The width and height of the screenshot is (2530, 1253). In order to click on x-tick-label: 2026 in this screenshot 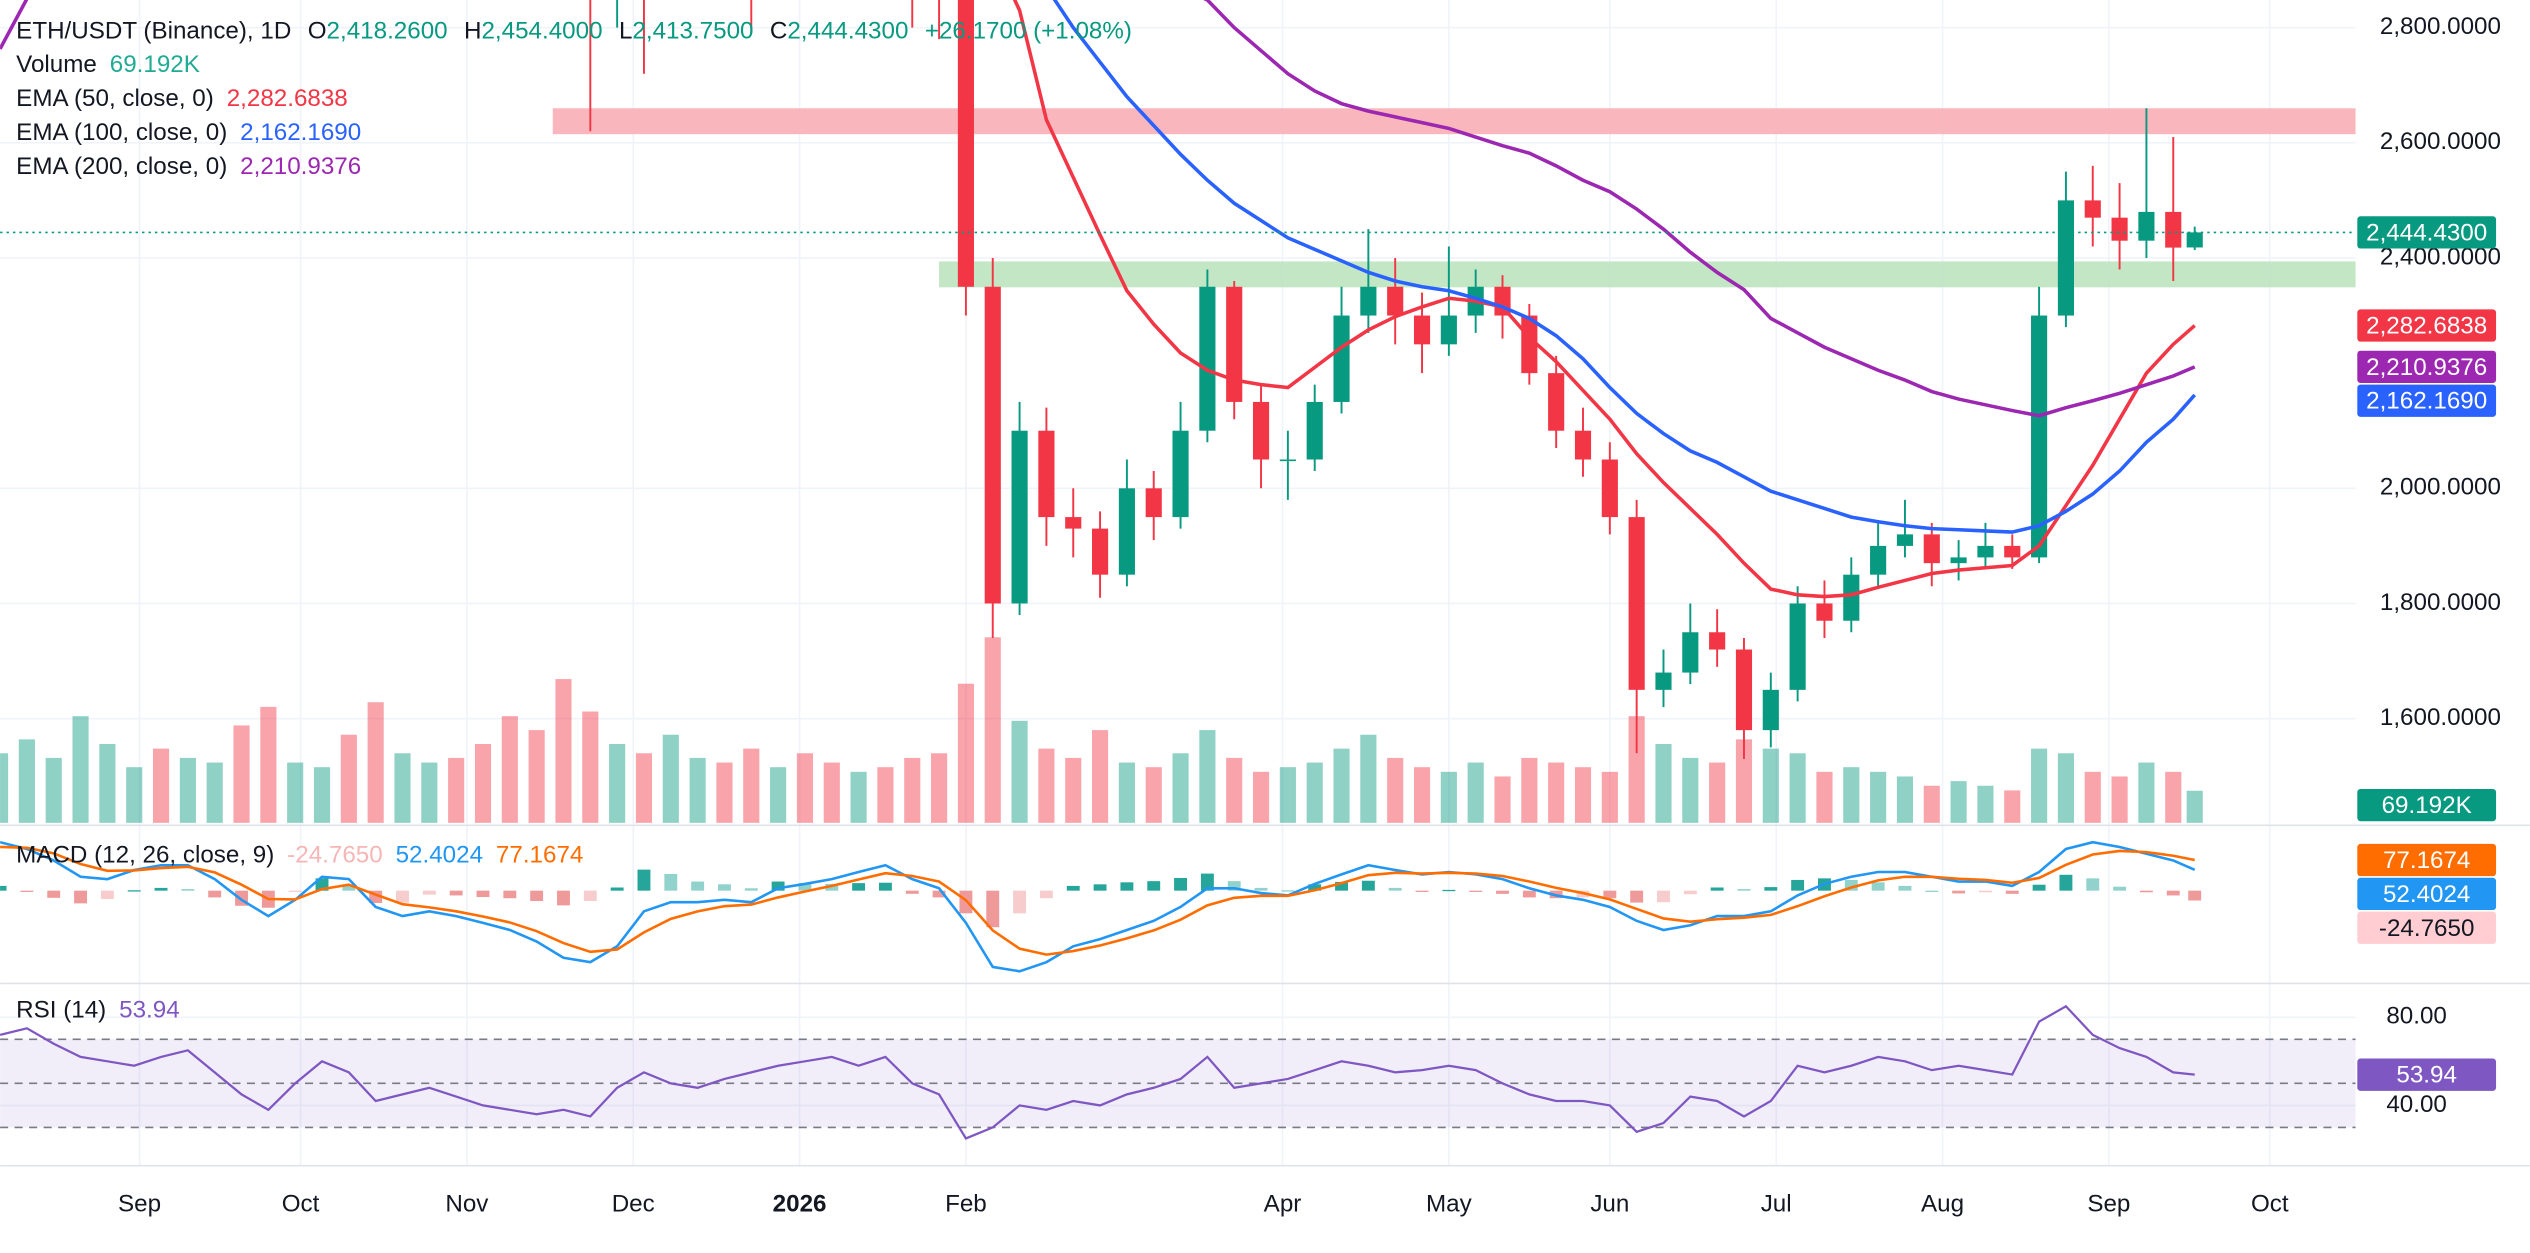, I will do `click(800, 1204)`.